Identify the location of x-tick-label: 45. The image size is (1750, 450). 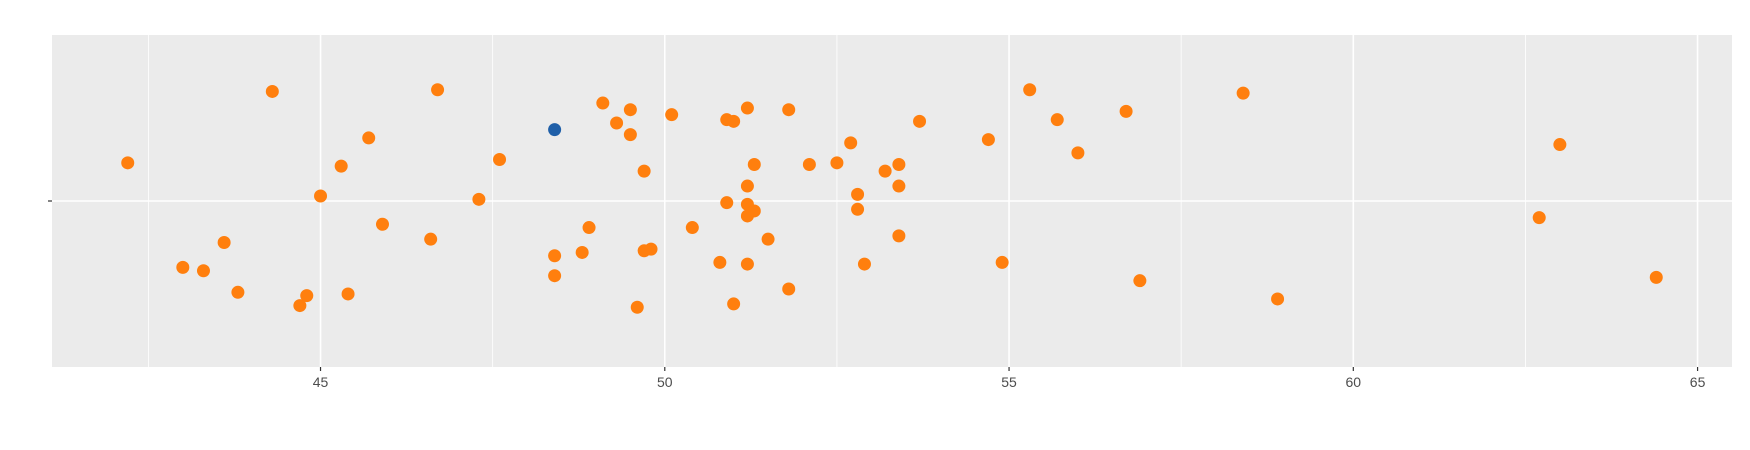
(321, 382).